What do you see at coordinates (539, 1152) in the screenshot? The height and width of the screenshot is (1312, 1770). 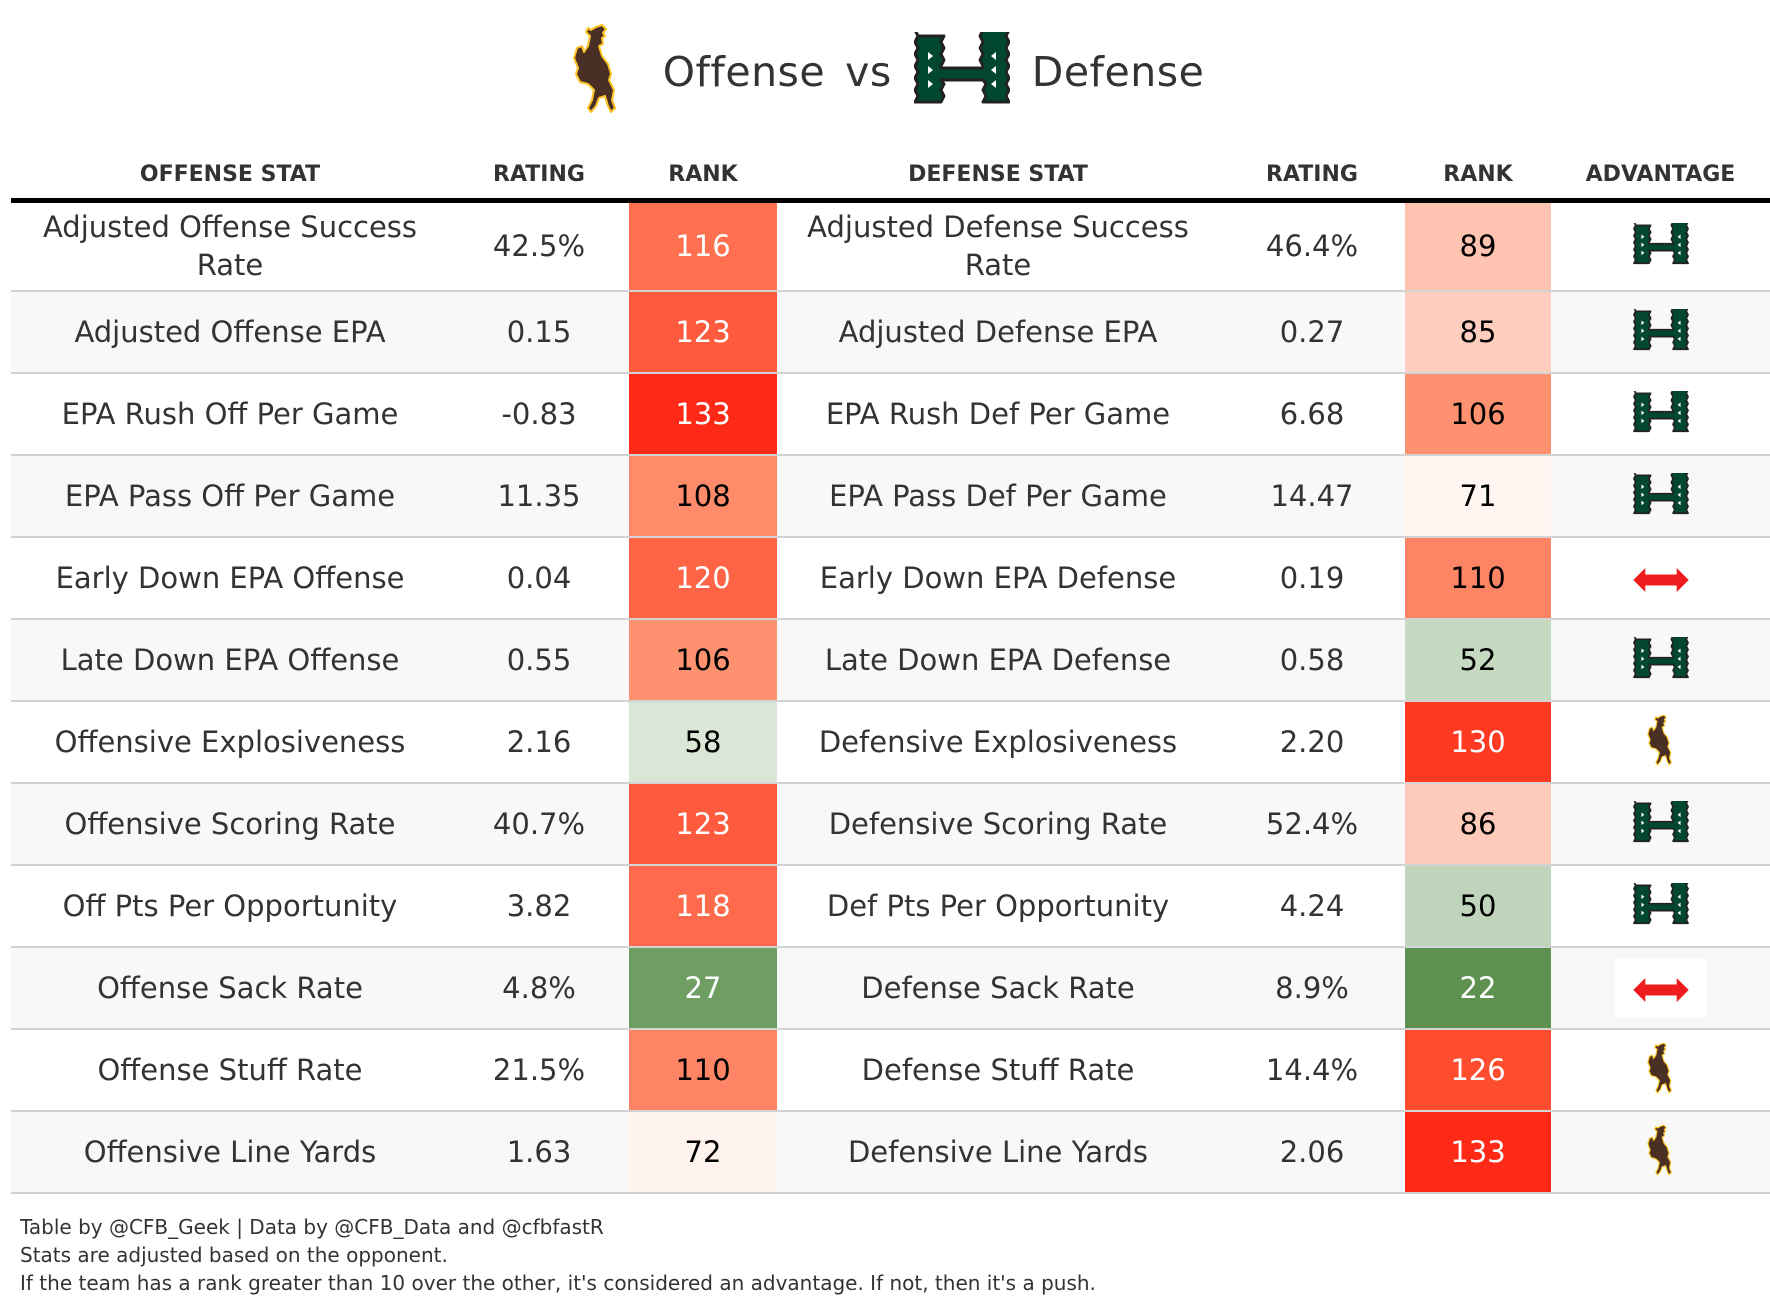 I see `offense-rating-cell: 1.63` at bounding box center [539, 1152].